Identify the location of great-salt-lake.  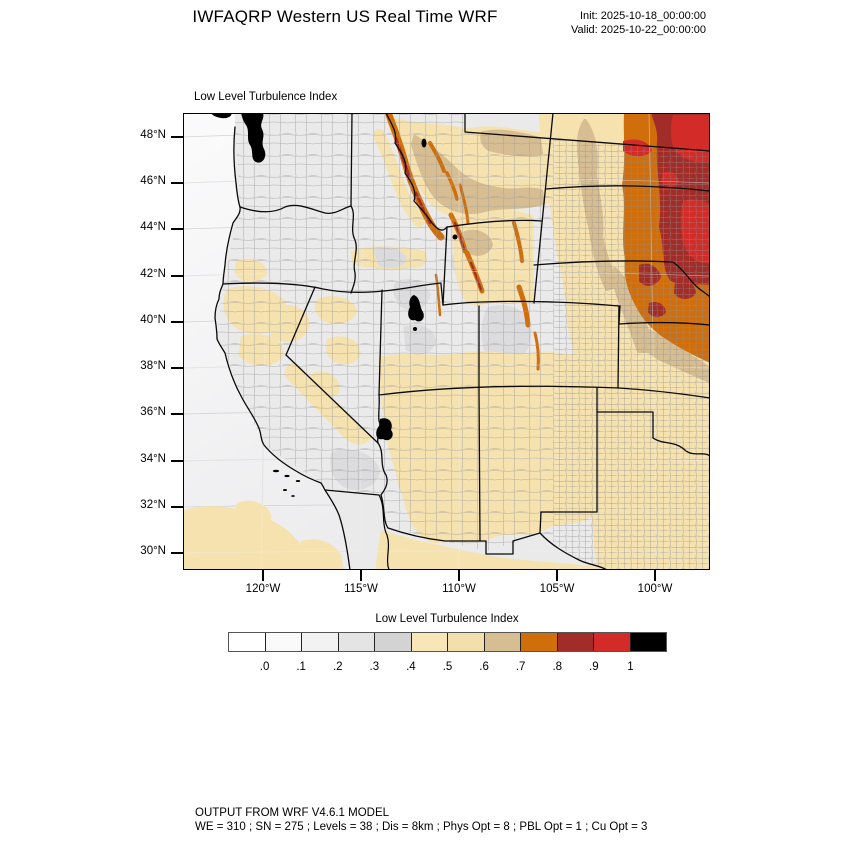
(416, 308).